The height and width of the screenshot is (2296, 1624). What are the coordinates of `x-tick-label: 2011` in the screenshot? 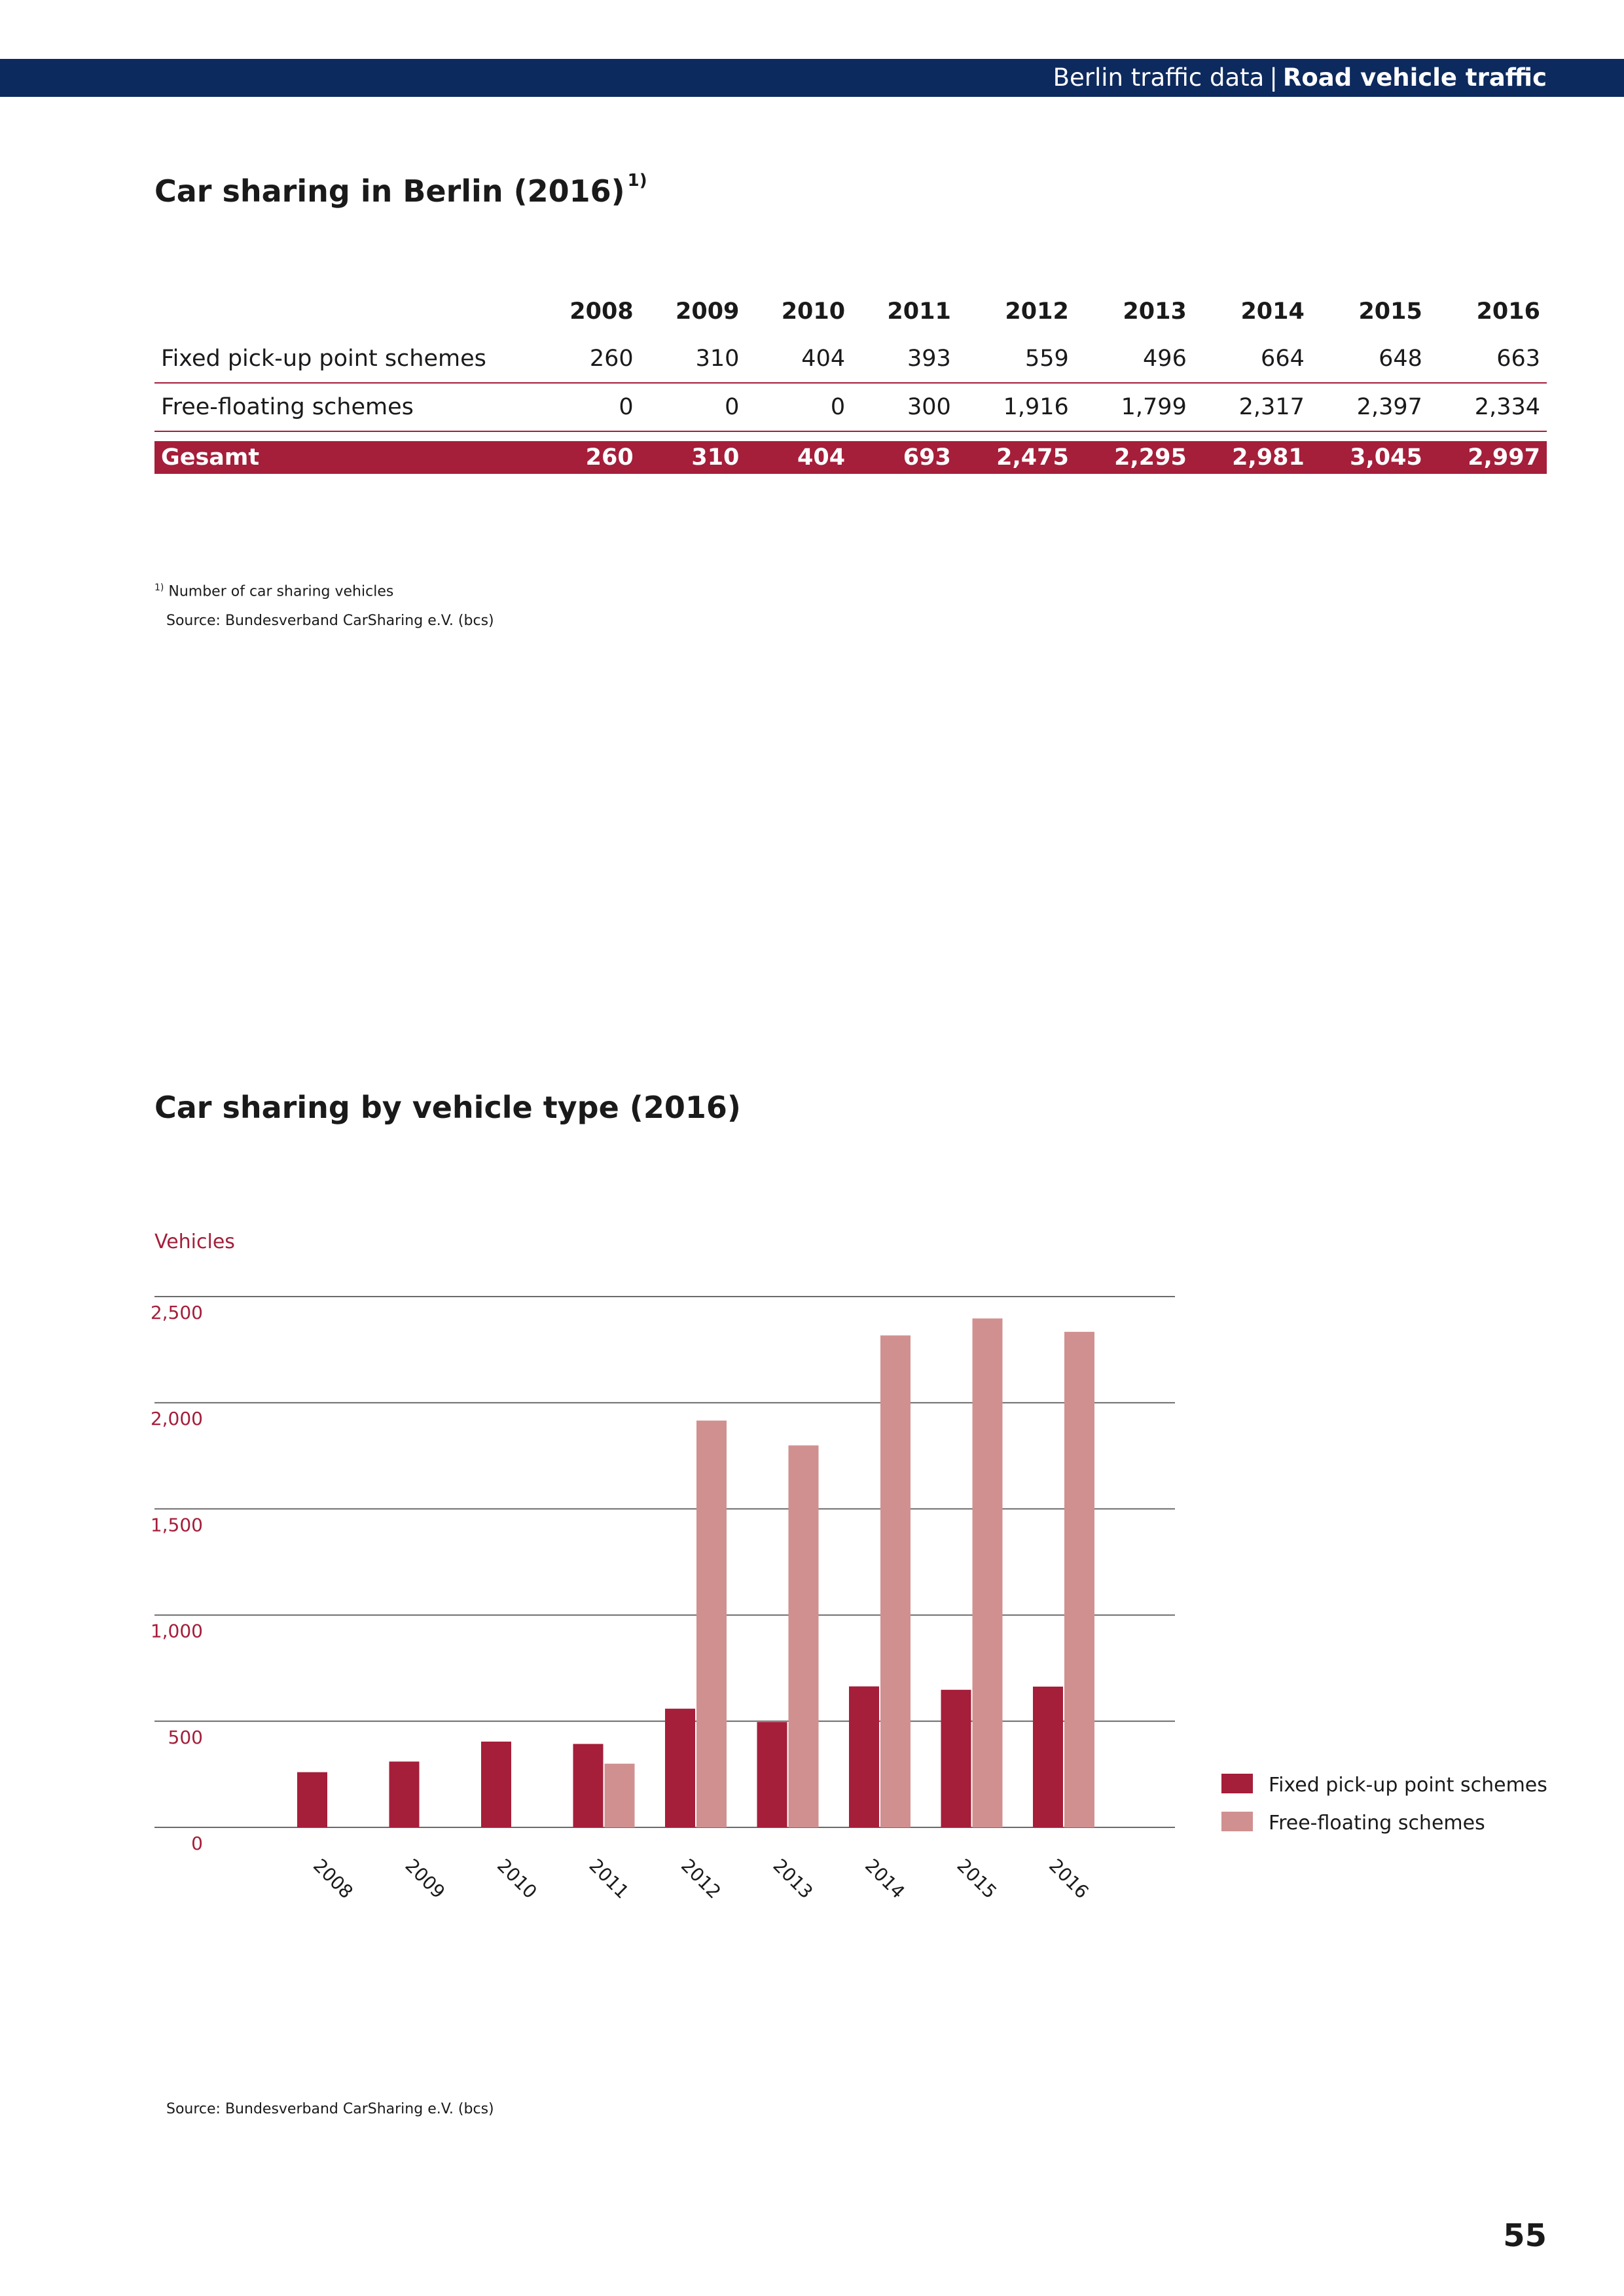 It's located at (609, 1879).